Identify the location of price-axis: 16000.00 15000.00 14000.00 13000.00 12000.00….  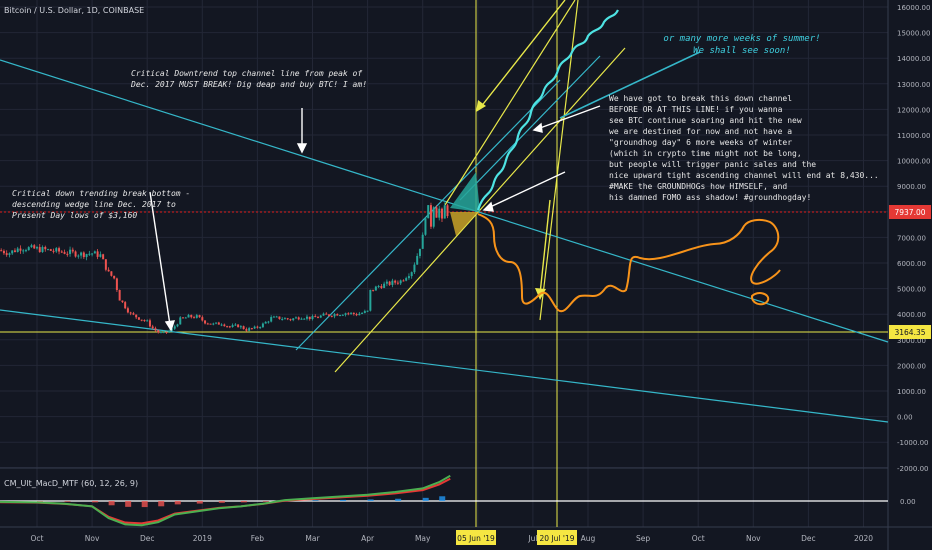
(913, 238).